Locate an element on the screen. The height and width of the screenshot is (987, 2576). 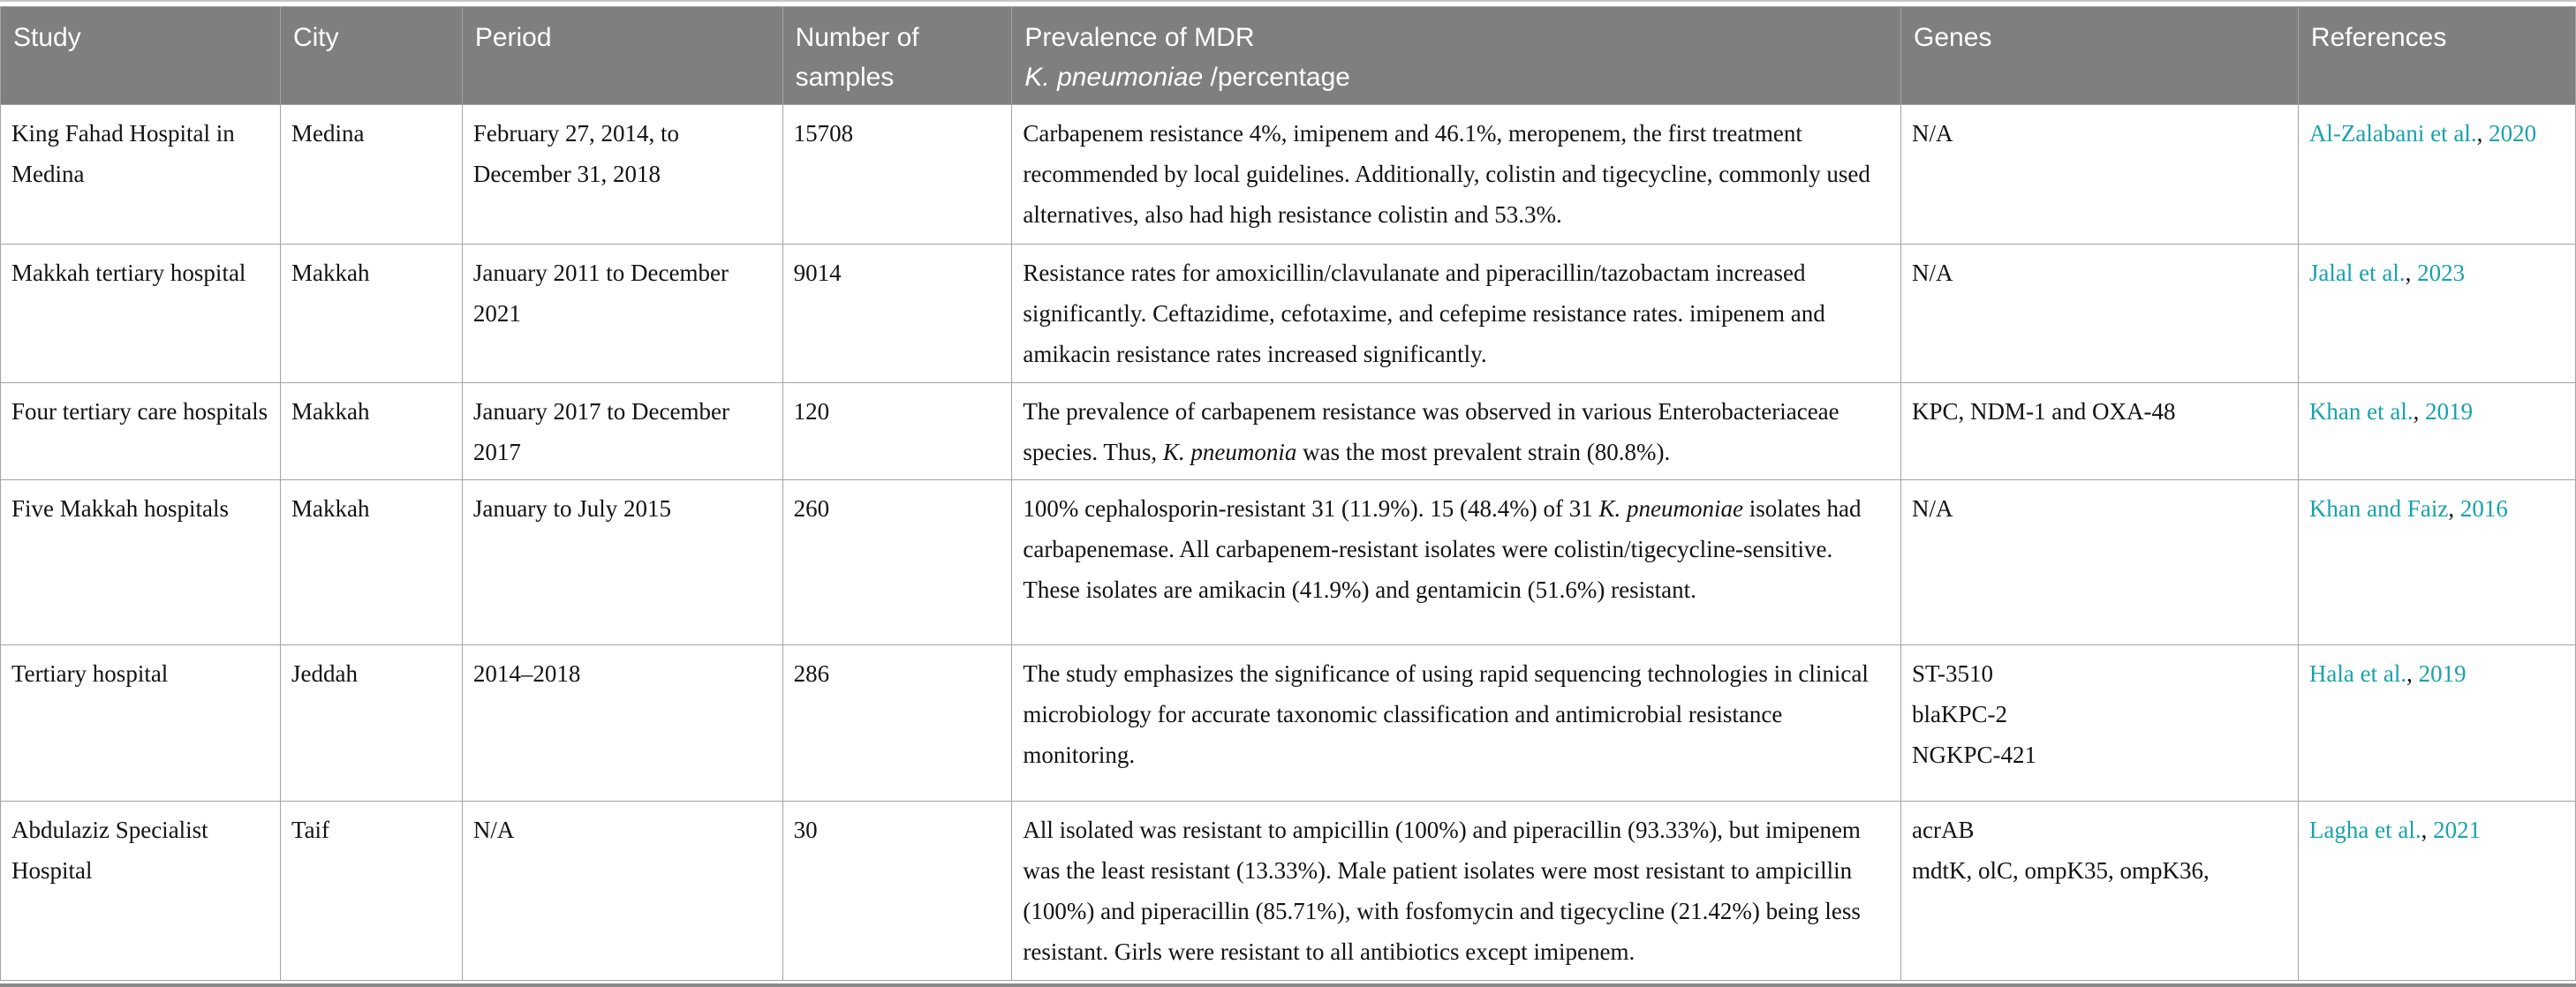
cell-genes: ST-3510 blaKPC-2 NGKPC-421 is located at coordinates (2099, 723).